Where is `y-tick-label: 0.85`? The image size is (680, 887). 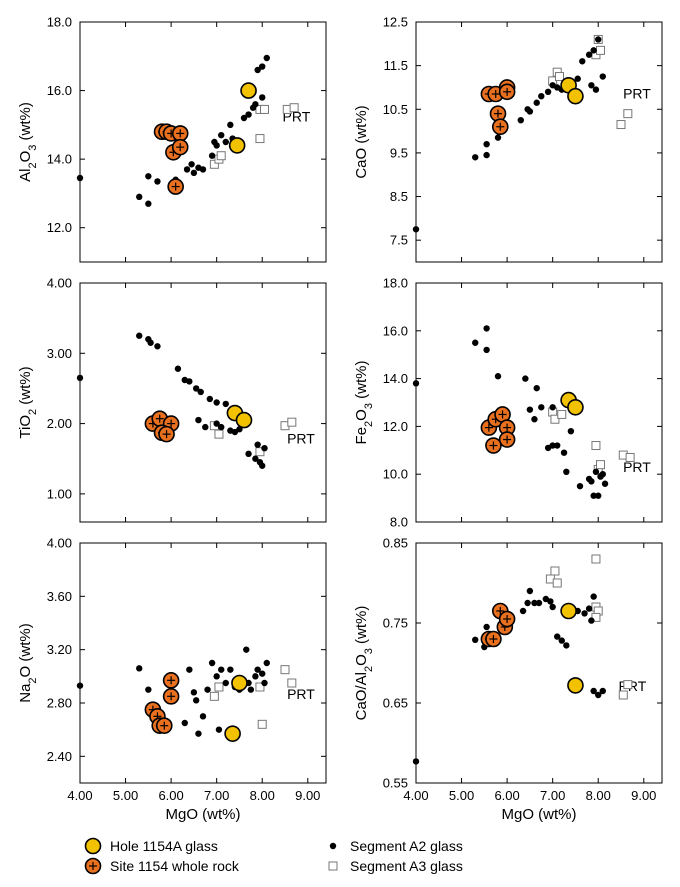
y-tick-label: 0.85 is located at coordinates (395, 543).